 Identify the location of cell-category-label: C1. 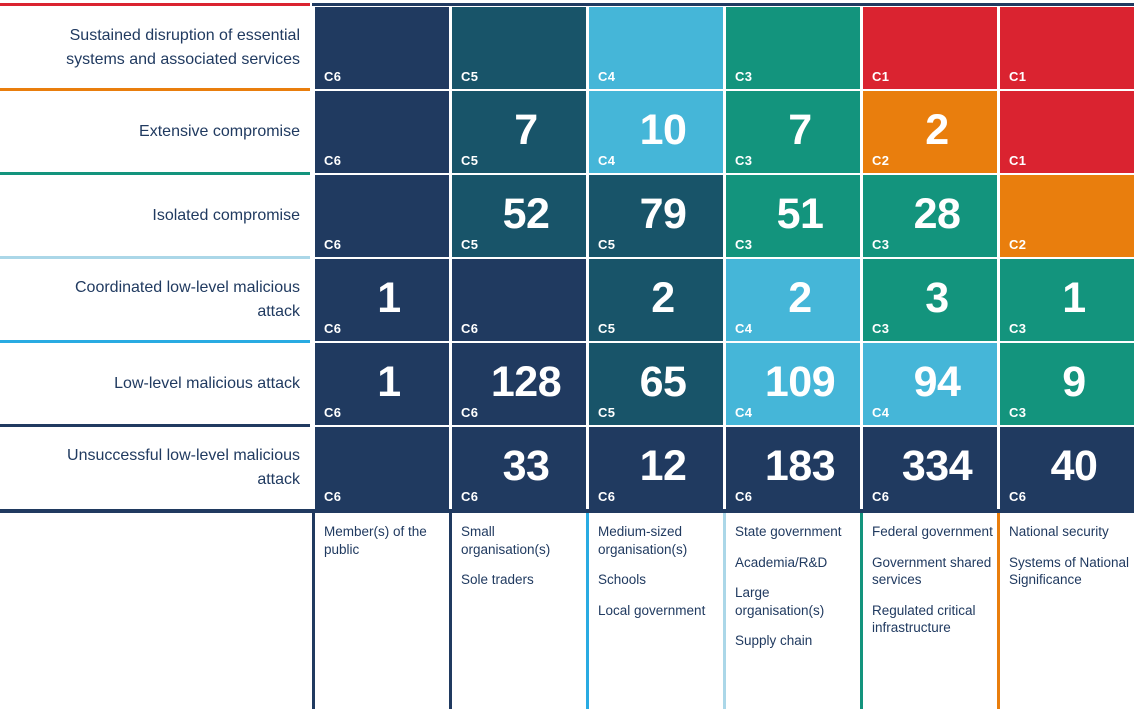
(881, 76).